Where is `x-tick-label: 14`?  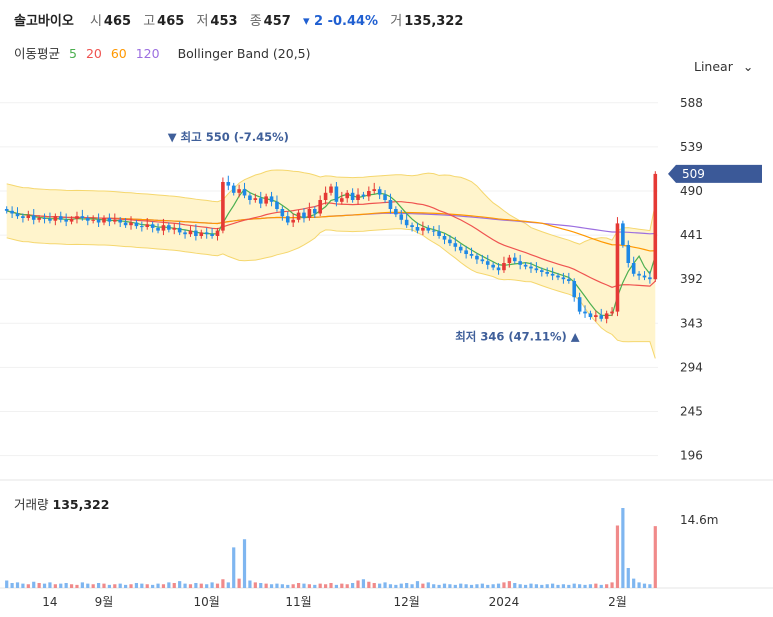 x-tick-label: 14 is located at coordinates (49, 602).